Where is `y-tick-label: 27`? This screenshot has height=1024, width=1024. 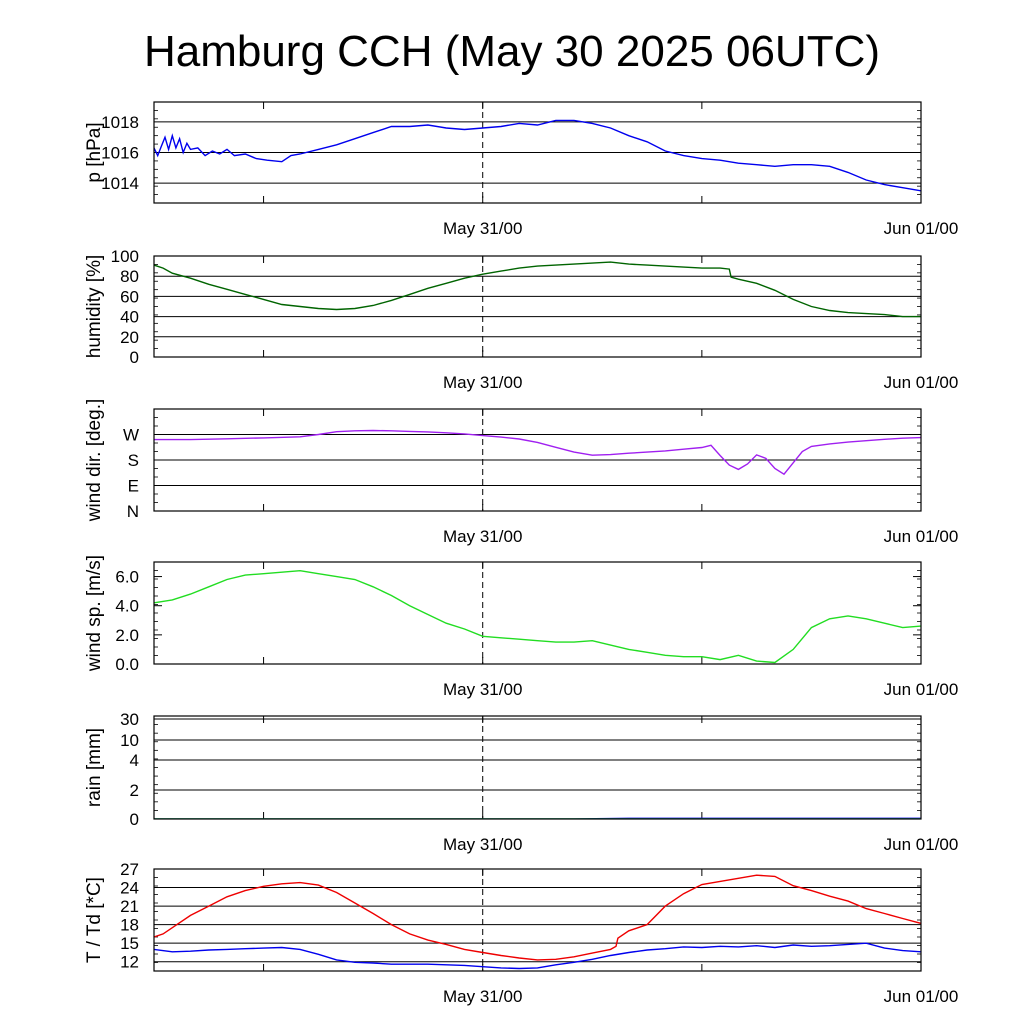 y-tick-label: 27 is located at coordinates (129, 869).